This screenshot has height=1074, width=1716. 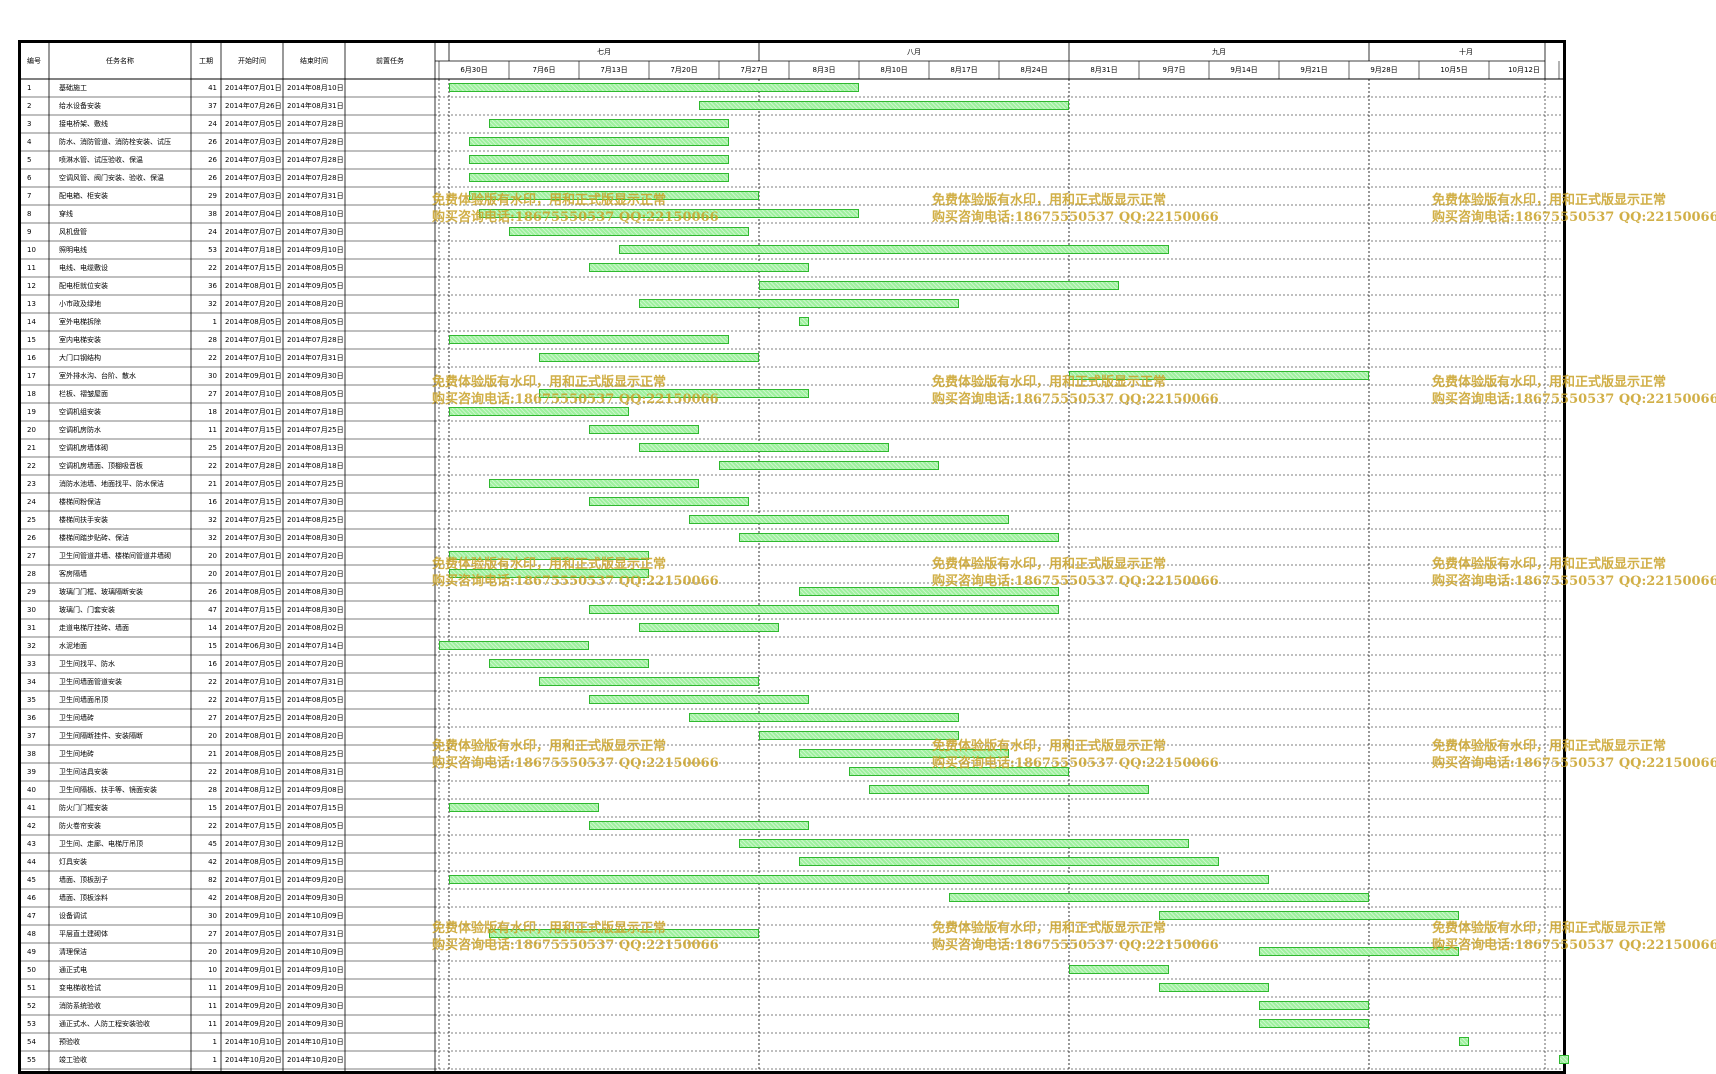 I want to click on task-name: 楼梯间粉保洁, so click(x=80, y=502).